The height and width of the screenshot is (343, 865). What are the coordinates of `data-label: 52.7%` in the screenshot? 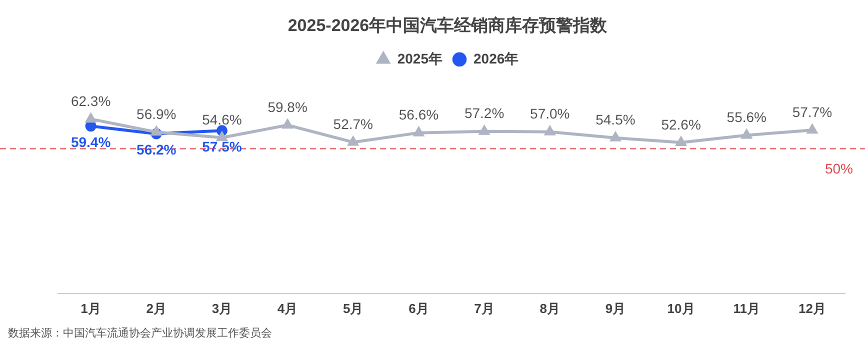 It's located at (353, 124).